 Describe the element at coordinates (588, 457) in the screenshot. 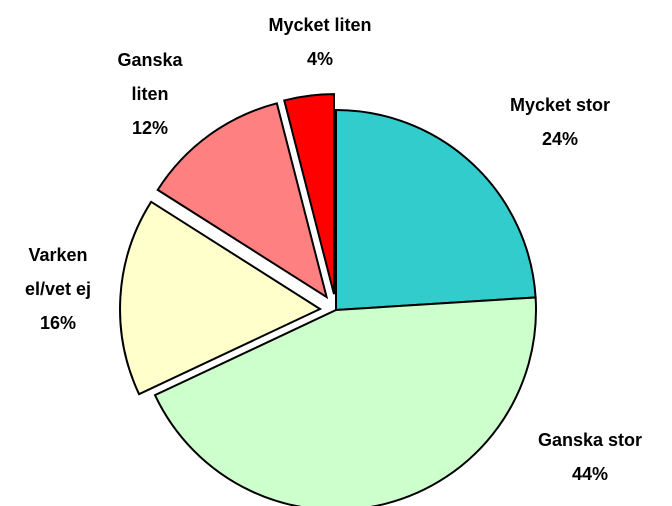

I see `slice-label: Ganska stor 44%` at that location.